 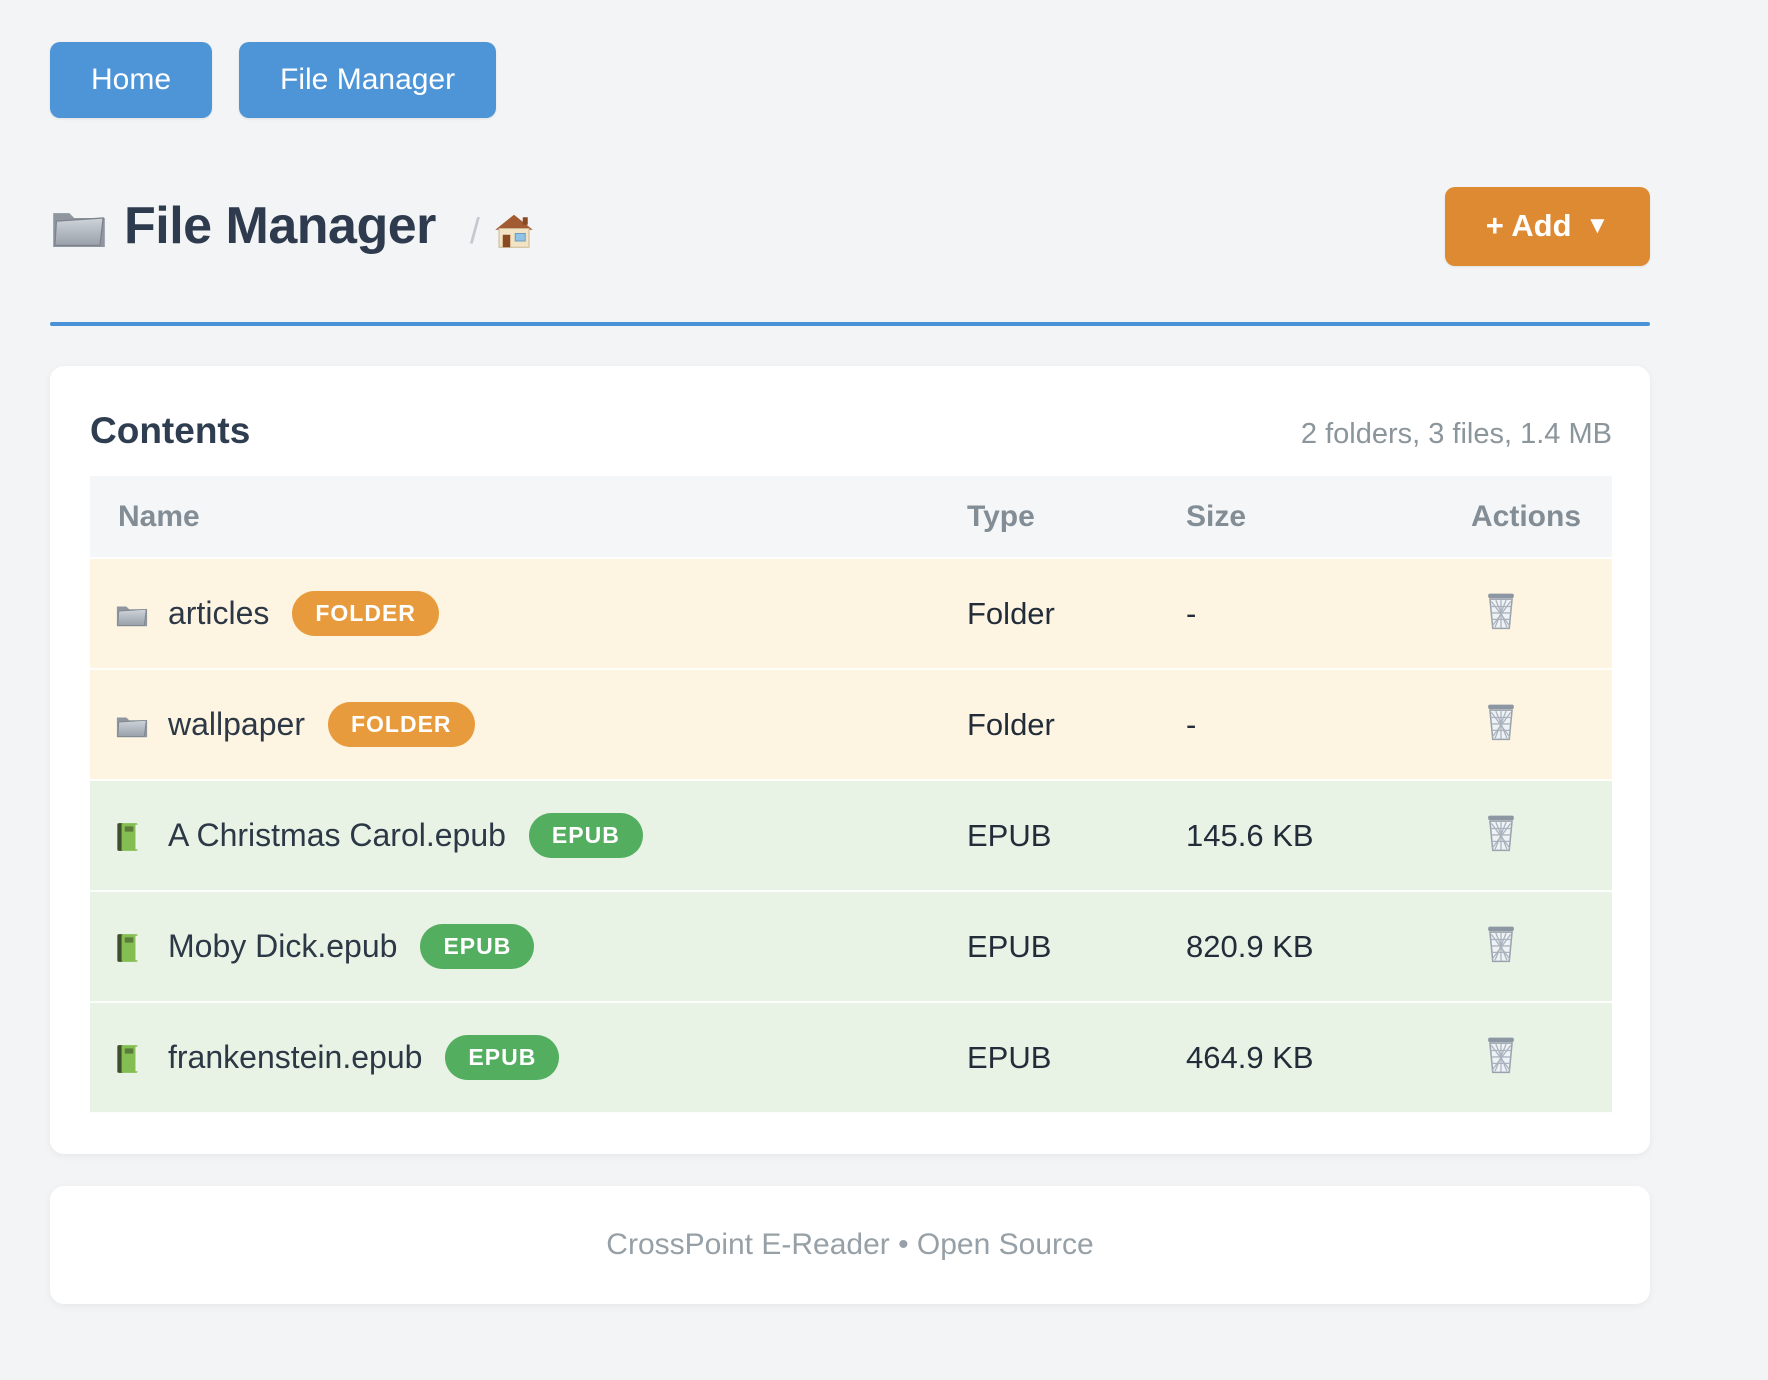 What do you see at coordinates (131, 80) in the screenshot?
I see `home-nav-button: Home` at bounding box center [131, 80].